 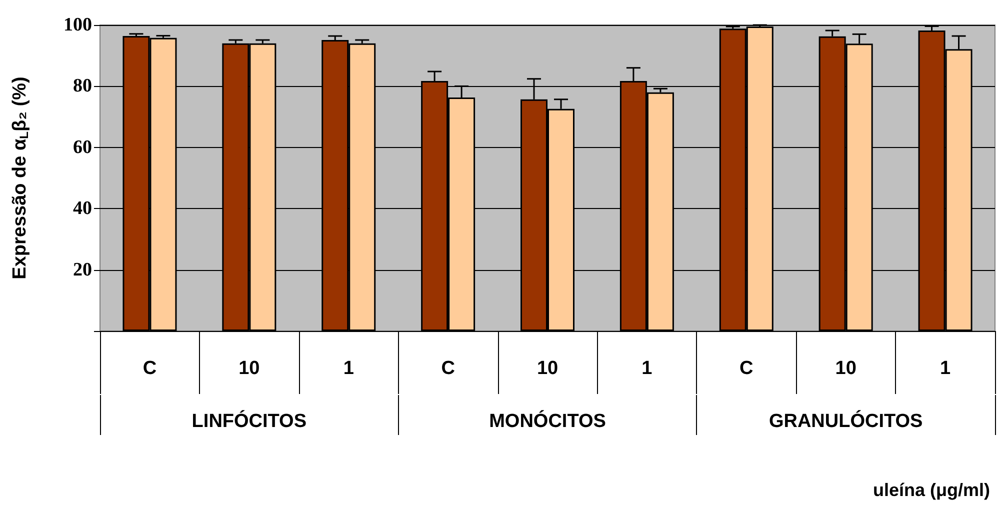 What do you see at coordinates (82, 86) in the screenshot?
I see `y-tick-label: 80` at bounding box center [82, 86].